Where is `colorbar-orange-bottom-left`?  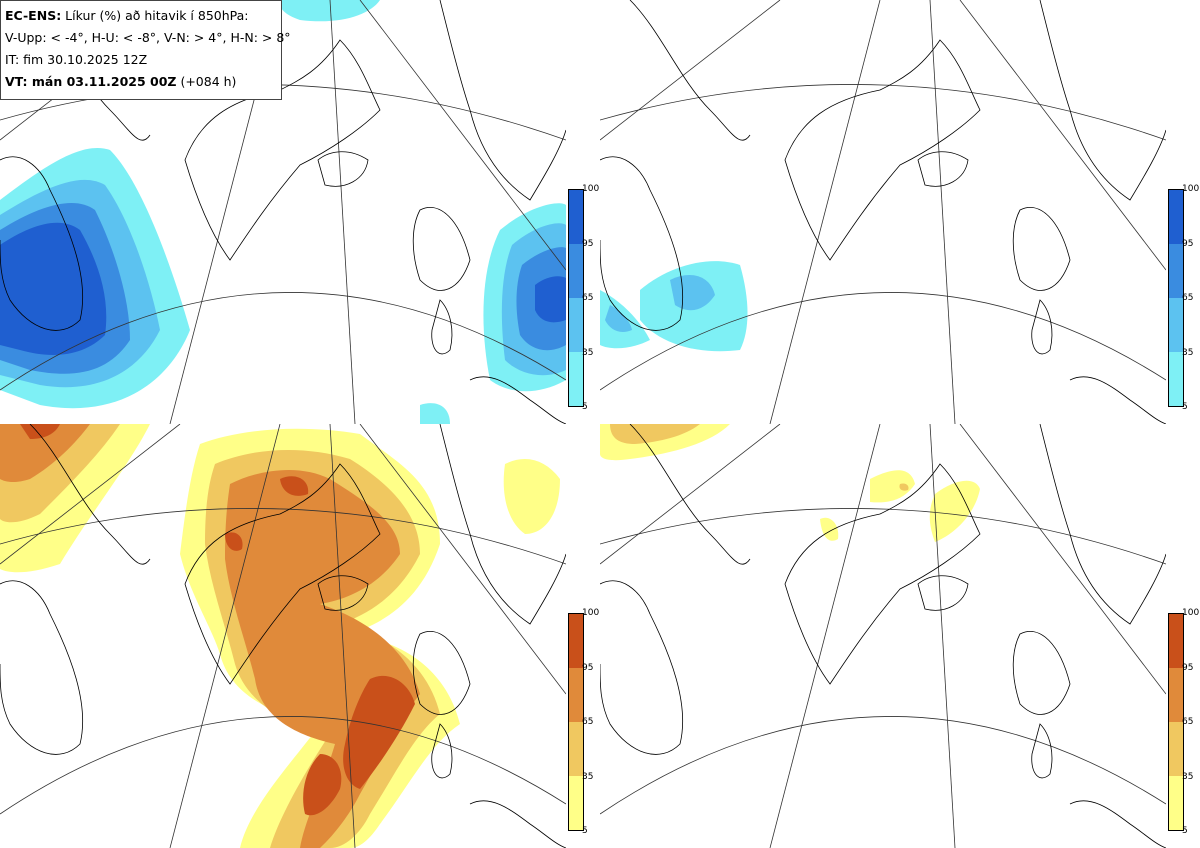 colorbar-orange-bottom-left is located at coordinates (576, 722).